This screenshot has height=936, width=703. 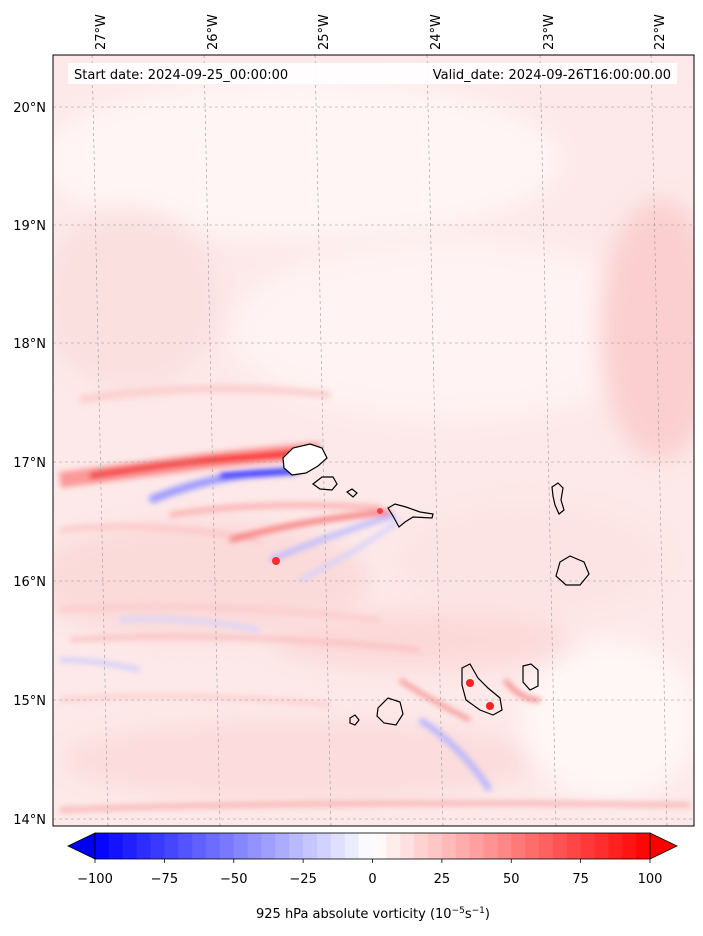 What do you see at coordinates (351, 493) in the screenshot?
I see `island-santa-luzia` at bounding box center [351, 493].